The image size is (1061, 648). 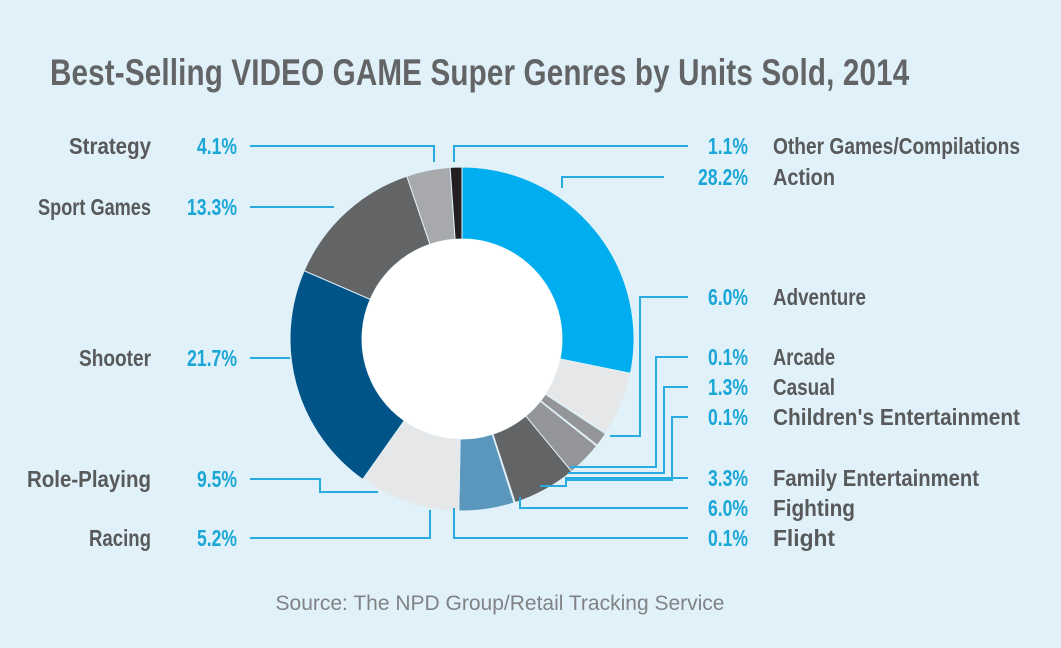 What do you see at coordinates (120, 538) in the screenshot?
I see `category-label-racing: Racing` at bounding box center [120, 538].